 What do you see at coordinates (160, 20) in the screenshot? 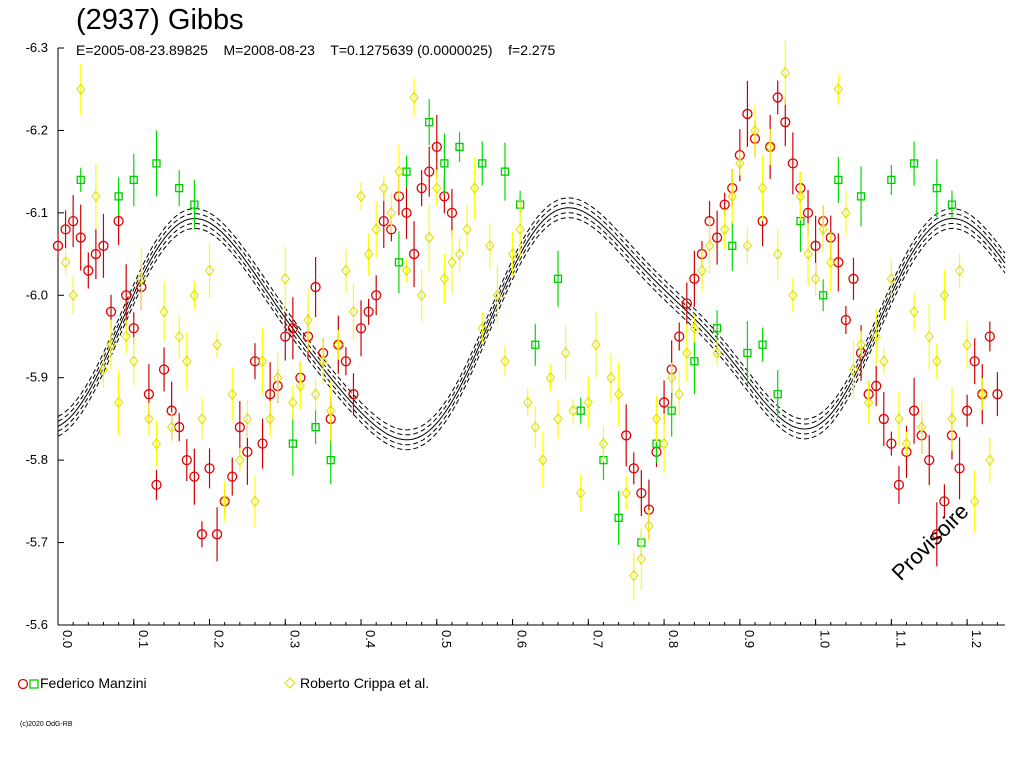
I see `chart-title: (2937) Gibbs` at bounding box center [160, 20].